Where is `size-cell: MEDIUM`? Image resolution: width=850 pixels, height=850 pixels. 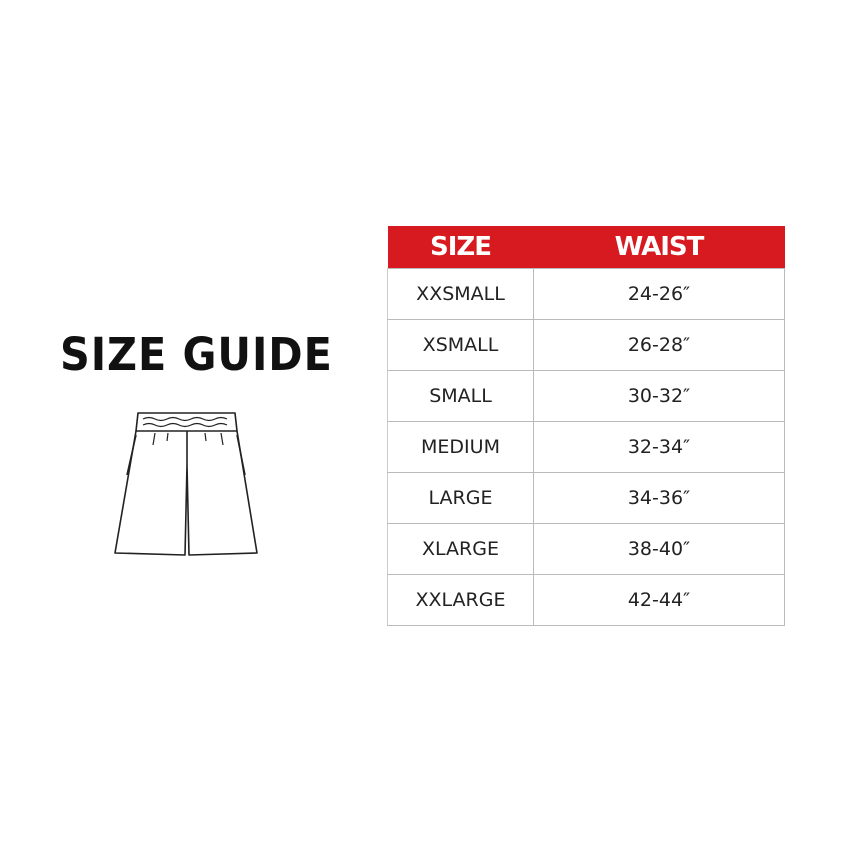 size-cell: MEDIUM is located at coordinates (460, 447).